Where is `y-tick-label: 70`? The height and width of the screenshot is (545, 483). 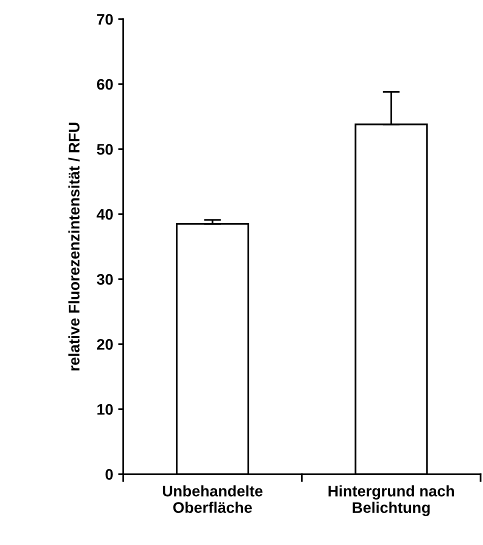 y-tick-label: 70 is located at coordinates (105, 19).